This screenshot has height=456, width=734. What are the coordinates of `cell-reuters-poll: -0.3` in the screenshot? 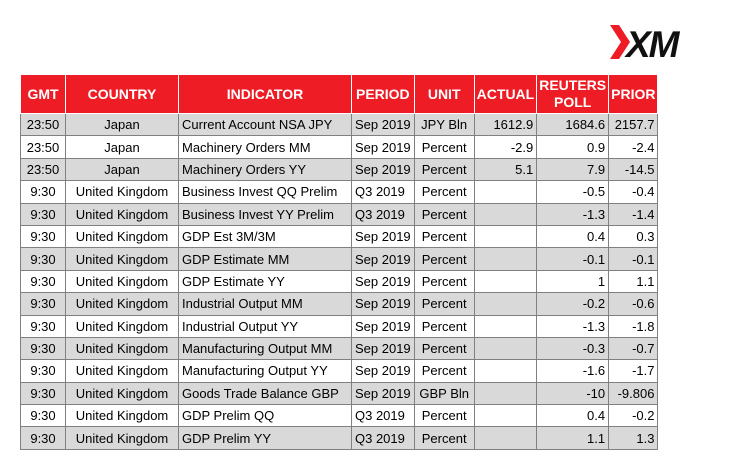 It's located at (573, 348).